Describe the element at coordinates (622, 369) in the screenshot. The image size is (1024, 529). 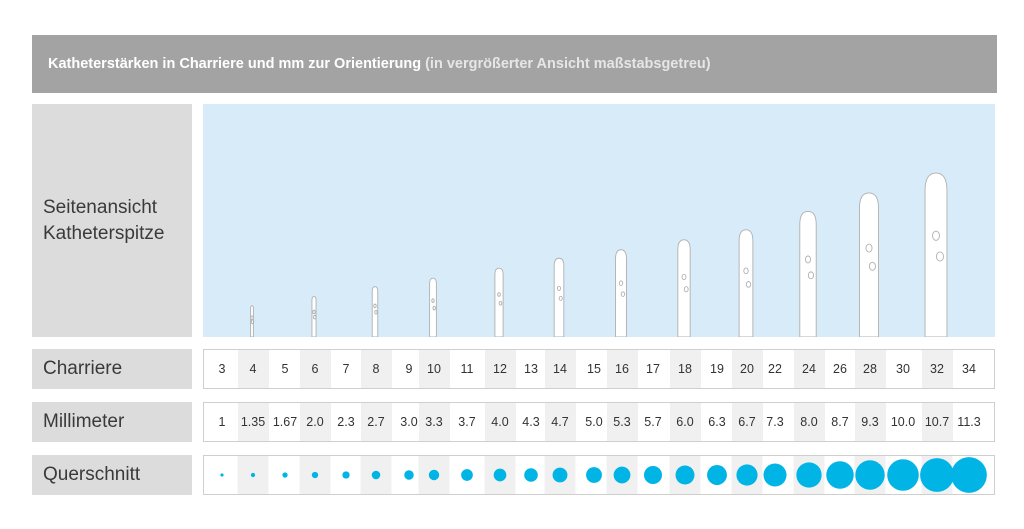
I see `charriere-cell: 16` at that location.